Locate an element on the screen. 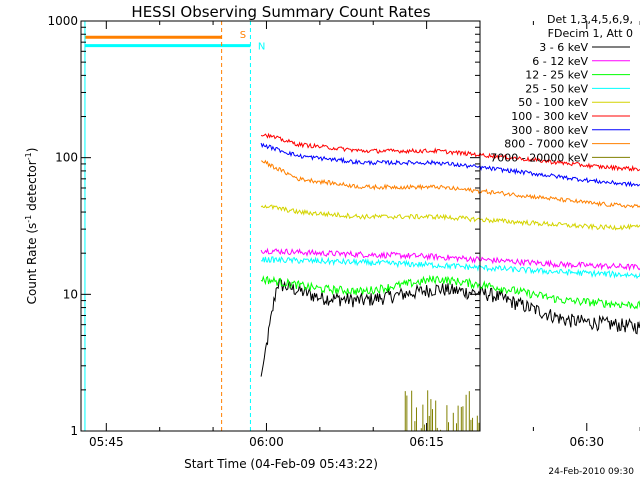 The image size is (640, 480). legend-label-4: 50 - 100 keV is located at coordinates (553, 102).